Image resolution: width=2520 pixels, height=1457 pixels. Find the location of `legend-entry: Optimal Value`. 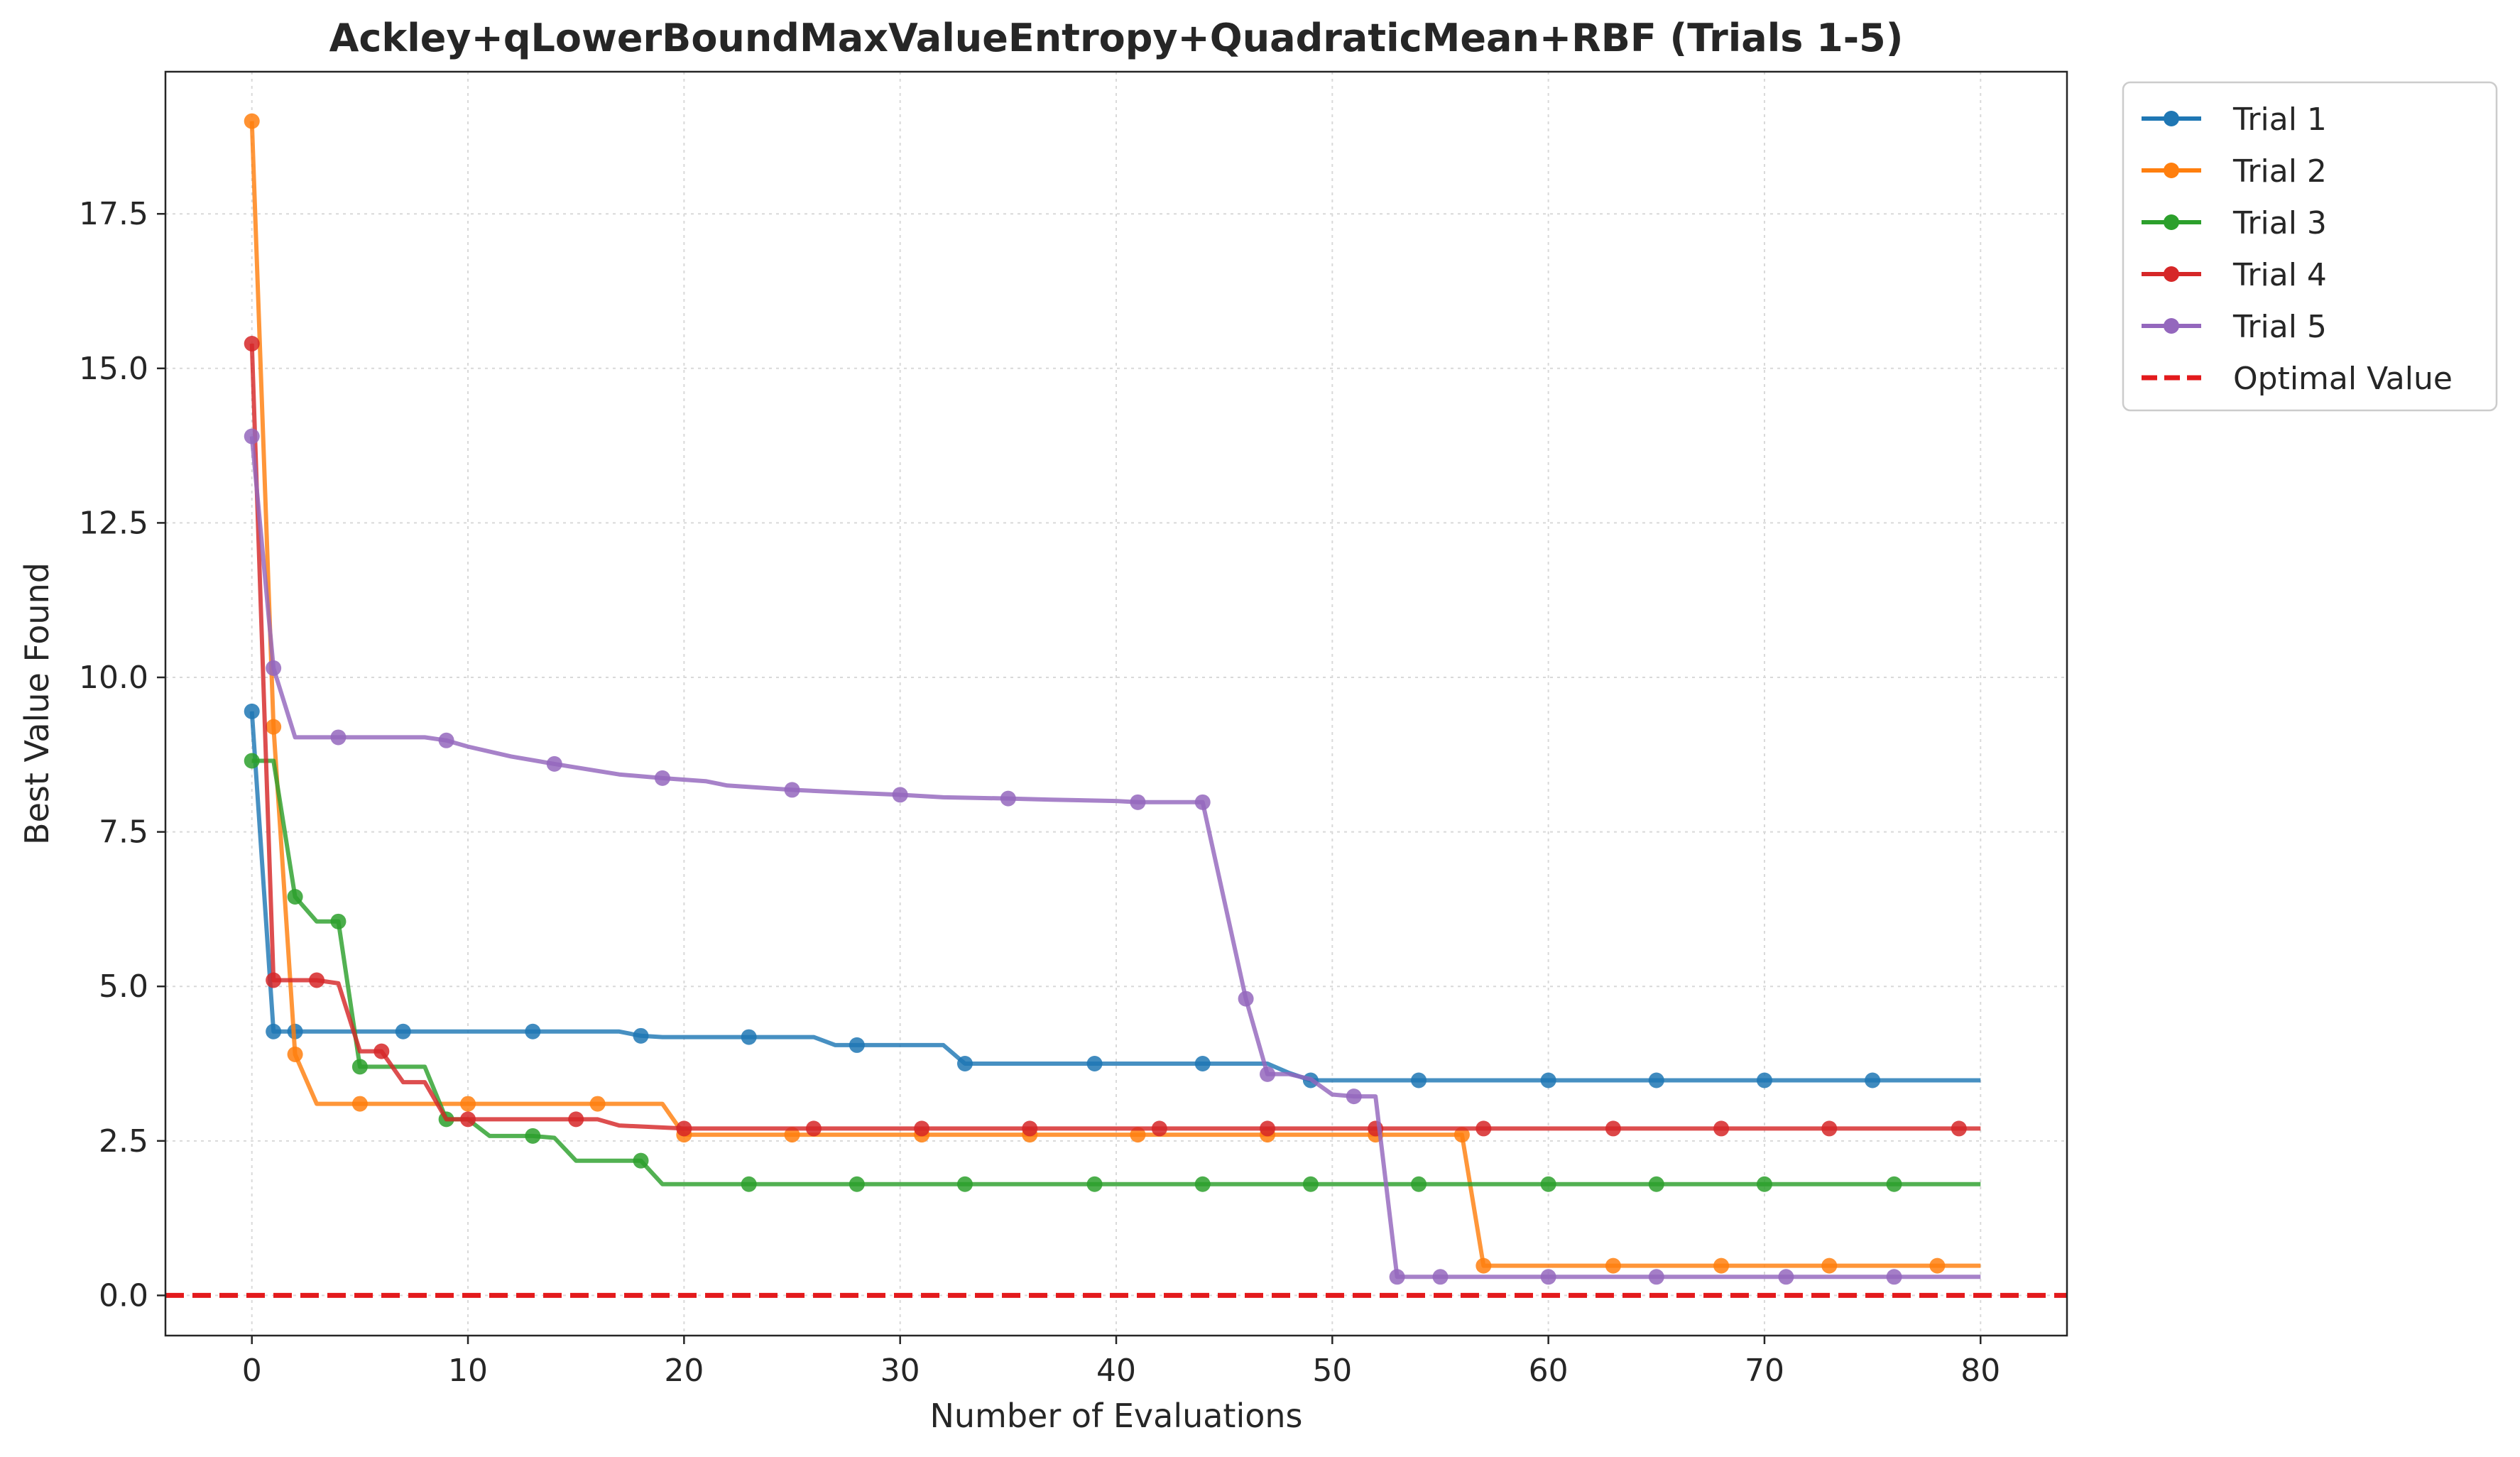

legend-entry: Optimal Value is located at coordinates (2297, 379).